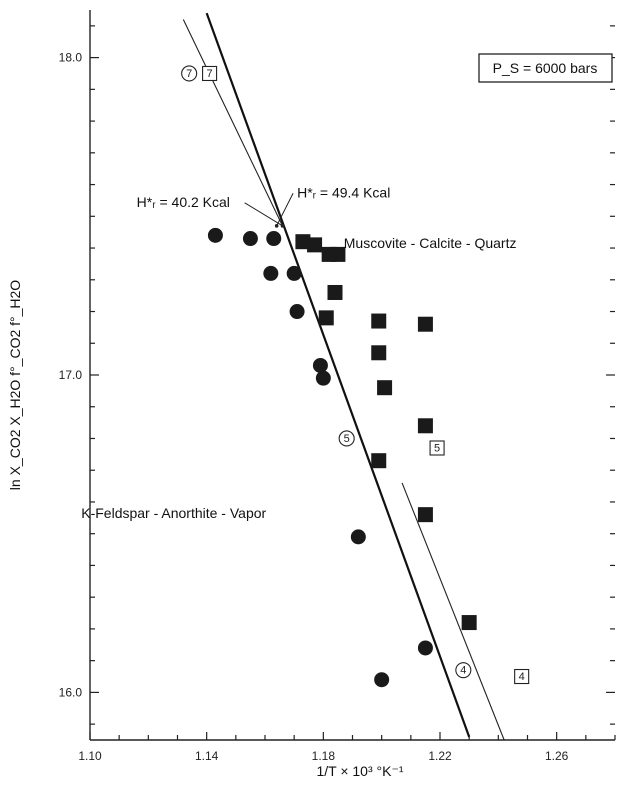 Image resolution: width=619 pixels, height=790 pixels. I want to click on y-tick-label: 16.0, so click(71, 692).